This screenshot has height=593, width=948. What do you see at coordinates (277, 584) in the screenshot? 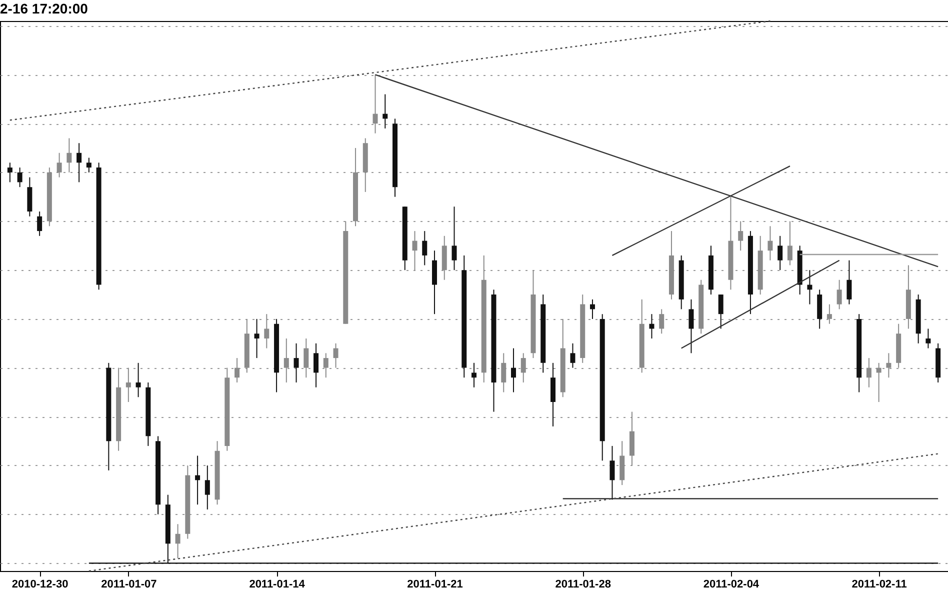
I see `x-tick-label: 2011-01-14` at bounding box center [277, 584].